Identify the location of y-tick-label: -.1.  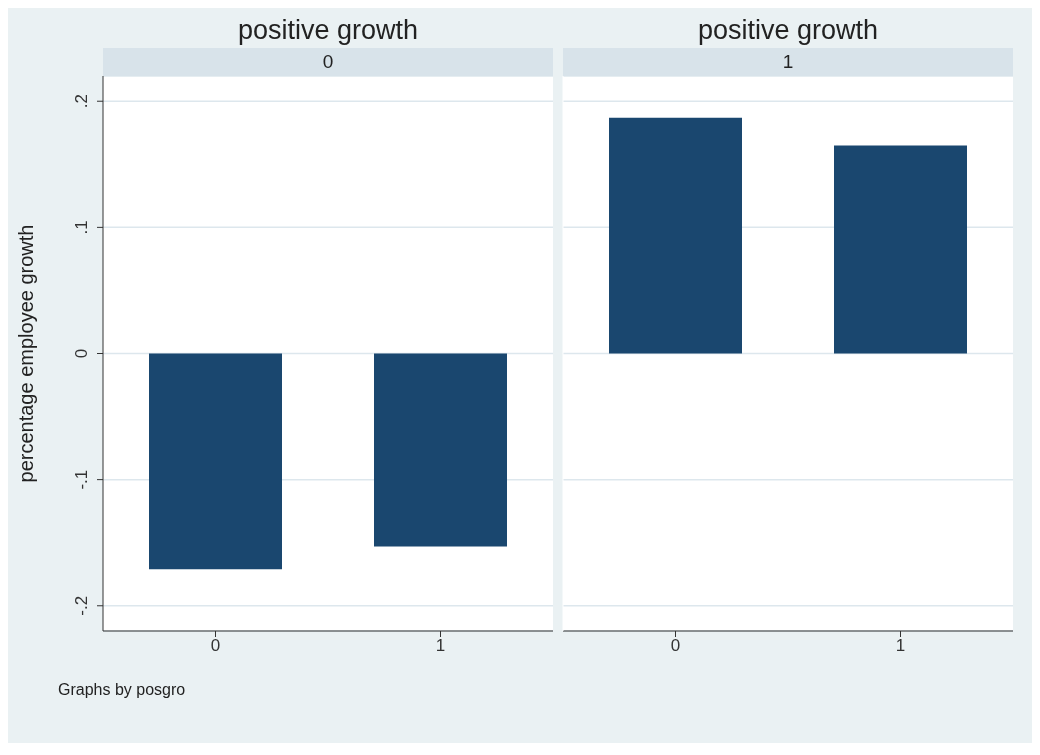
(81, 479).